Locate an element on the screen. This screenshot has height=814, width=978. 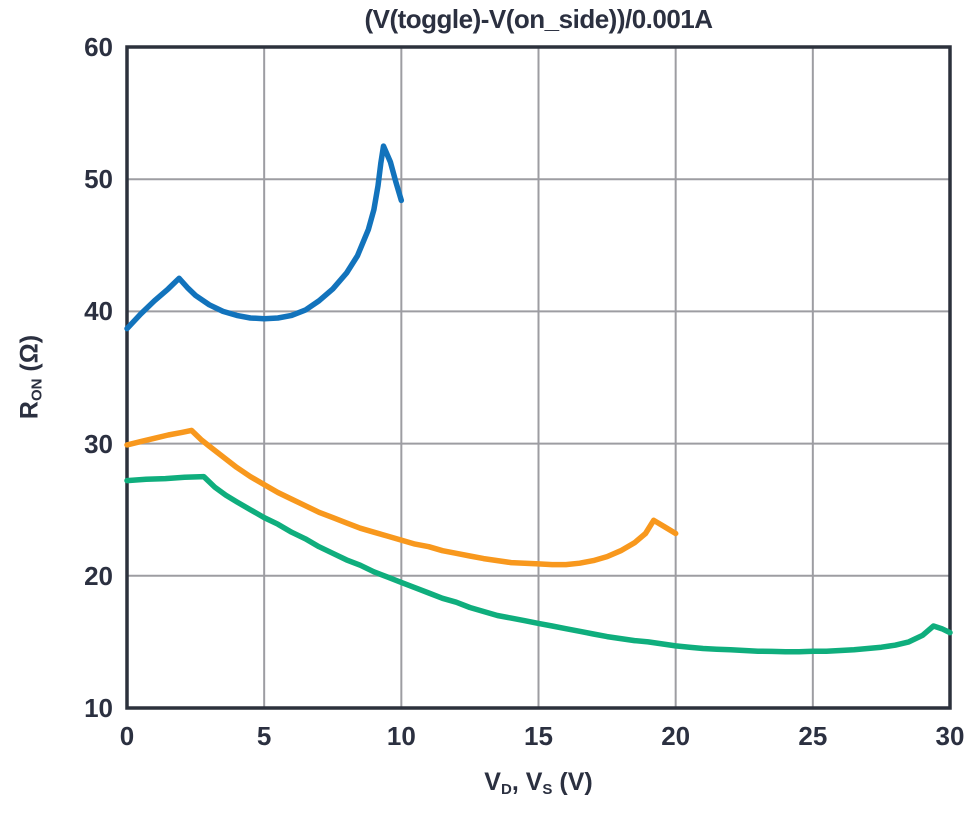
x-axis-label-vs: , V is located at coordinates (527, 782).